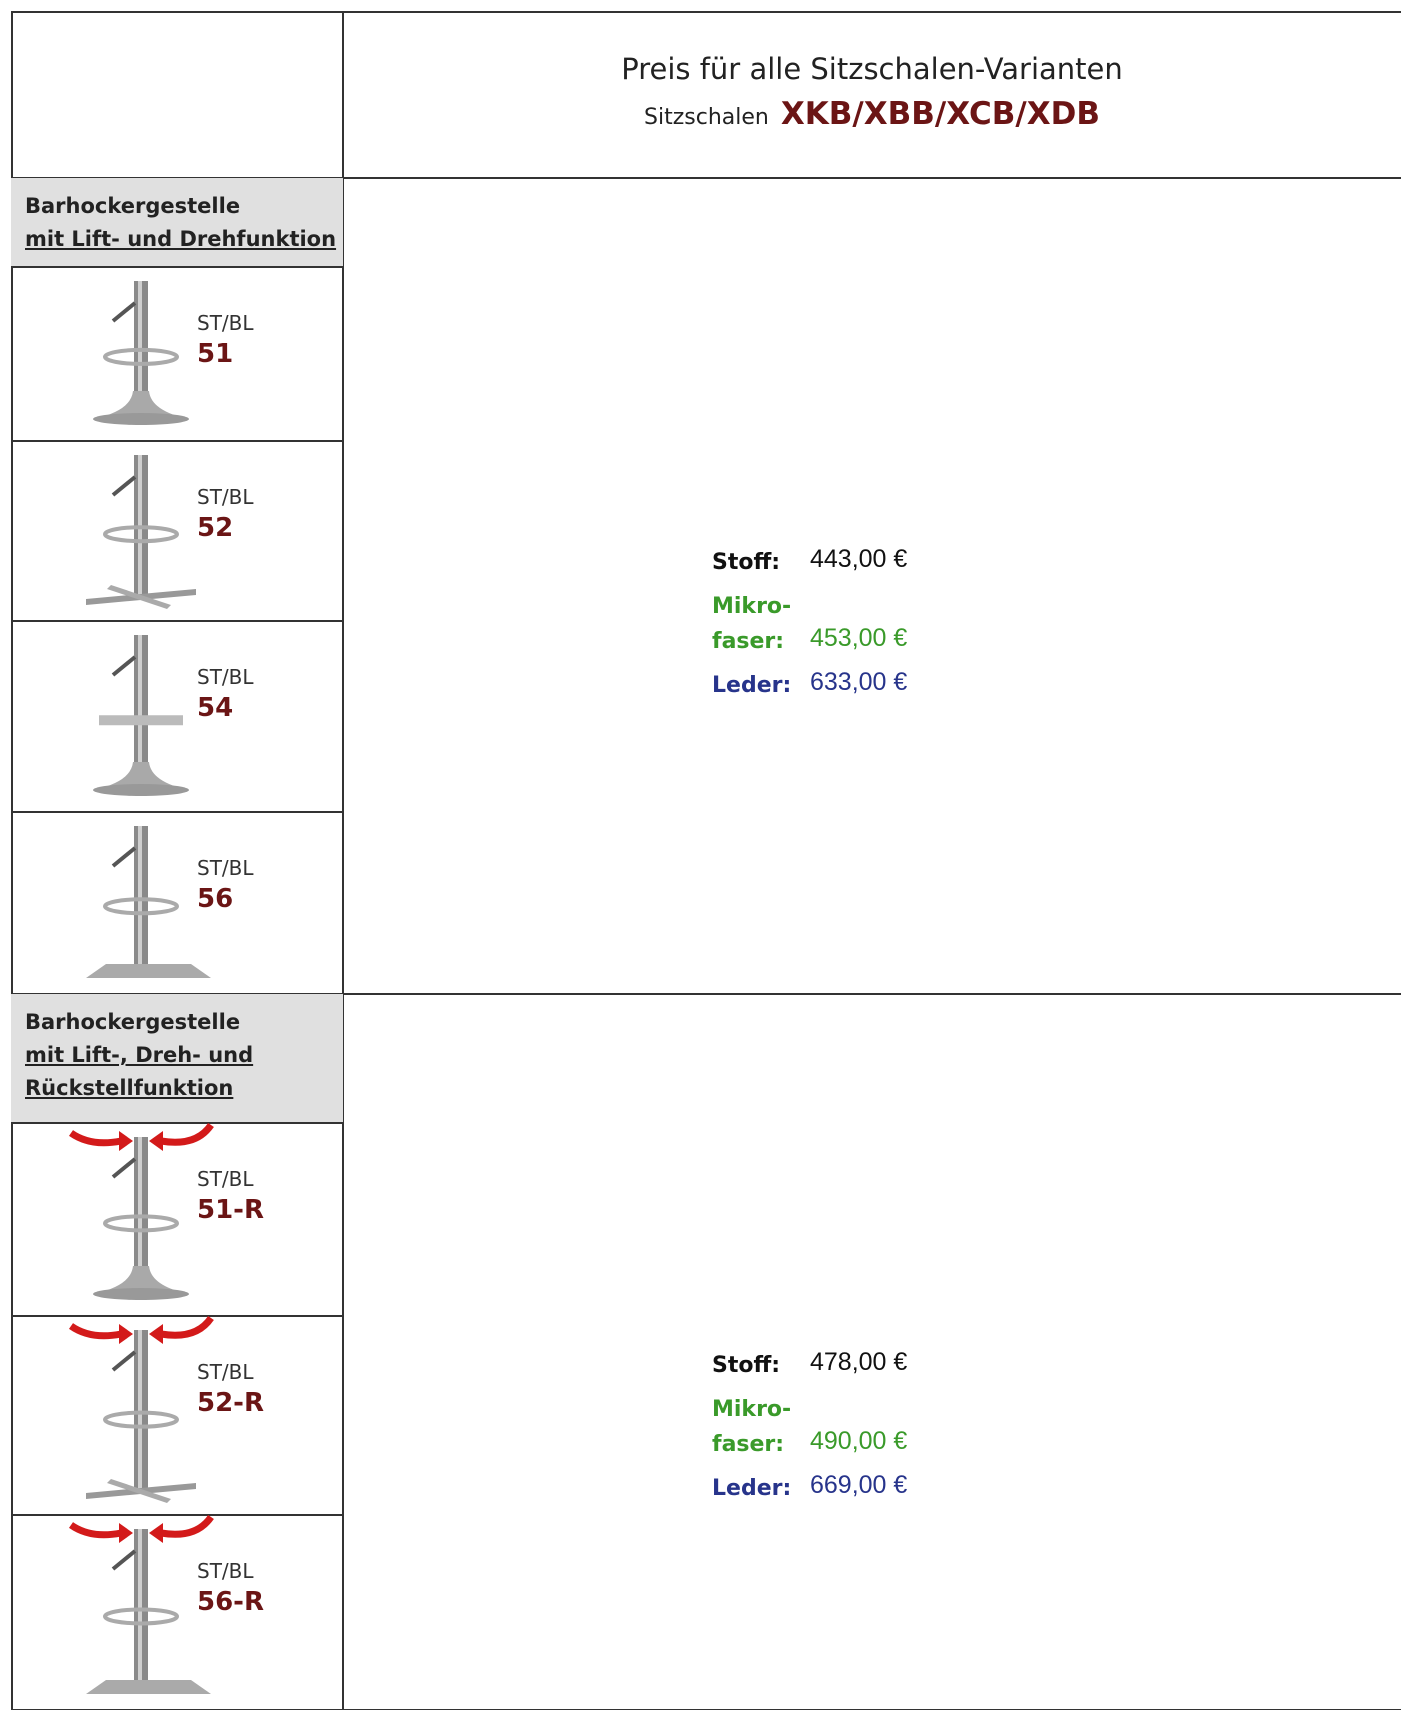  I want to click on price-value: 633,00 €, so click(859, 682).